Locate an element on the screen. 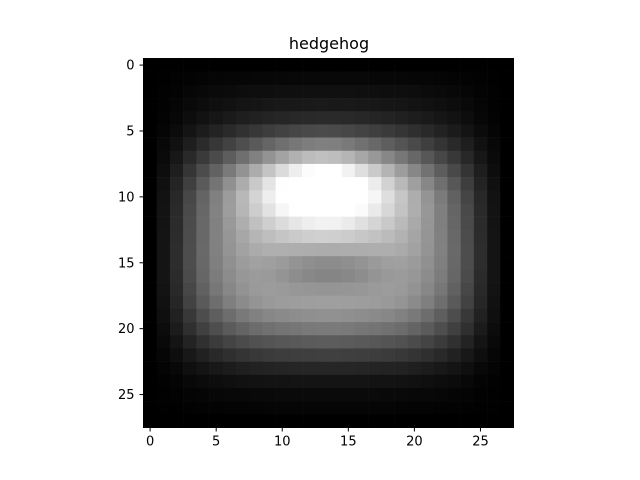 Image resolution: width=640 pixels, height=480 pixels. y-tick-label: 15 is located at coordinates (126, 263).